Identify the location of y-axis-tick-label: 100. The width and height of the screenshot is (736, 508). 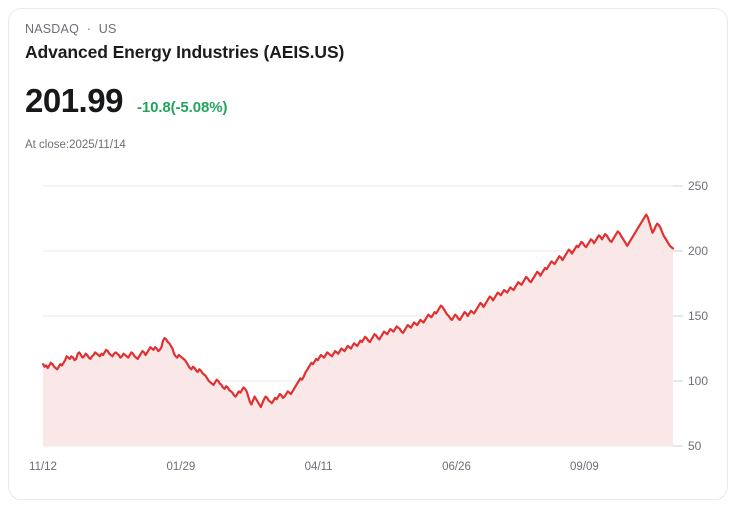
(698, 381).